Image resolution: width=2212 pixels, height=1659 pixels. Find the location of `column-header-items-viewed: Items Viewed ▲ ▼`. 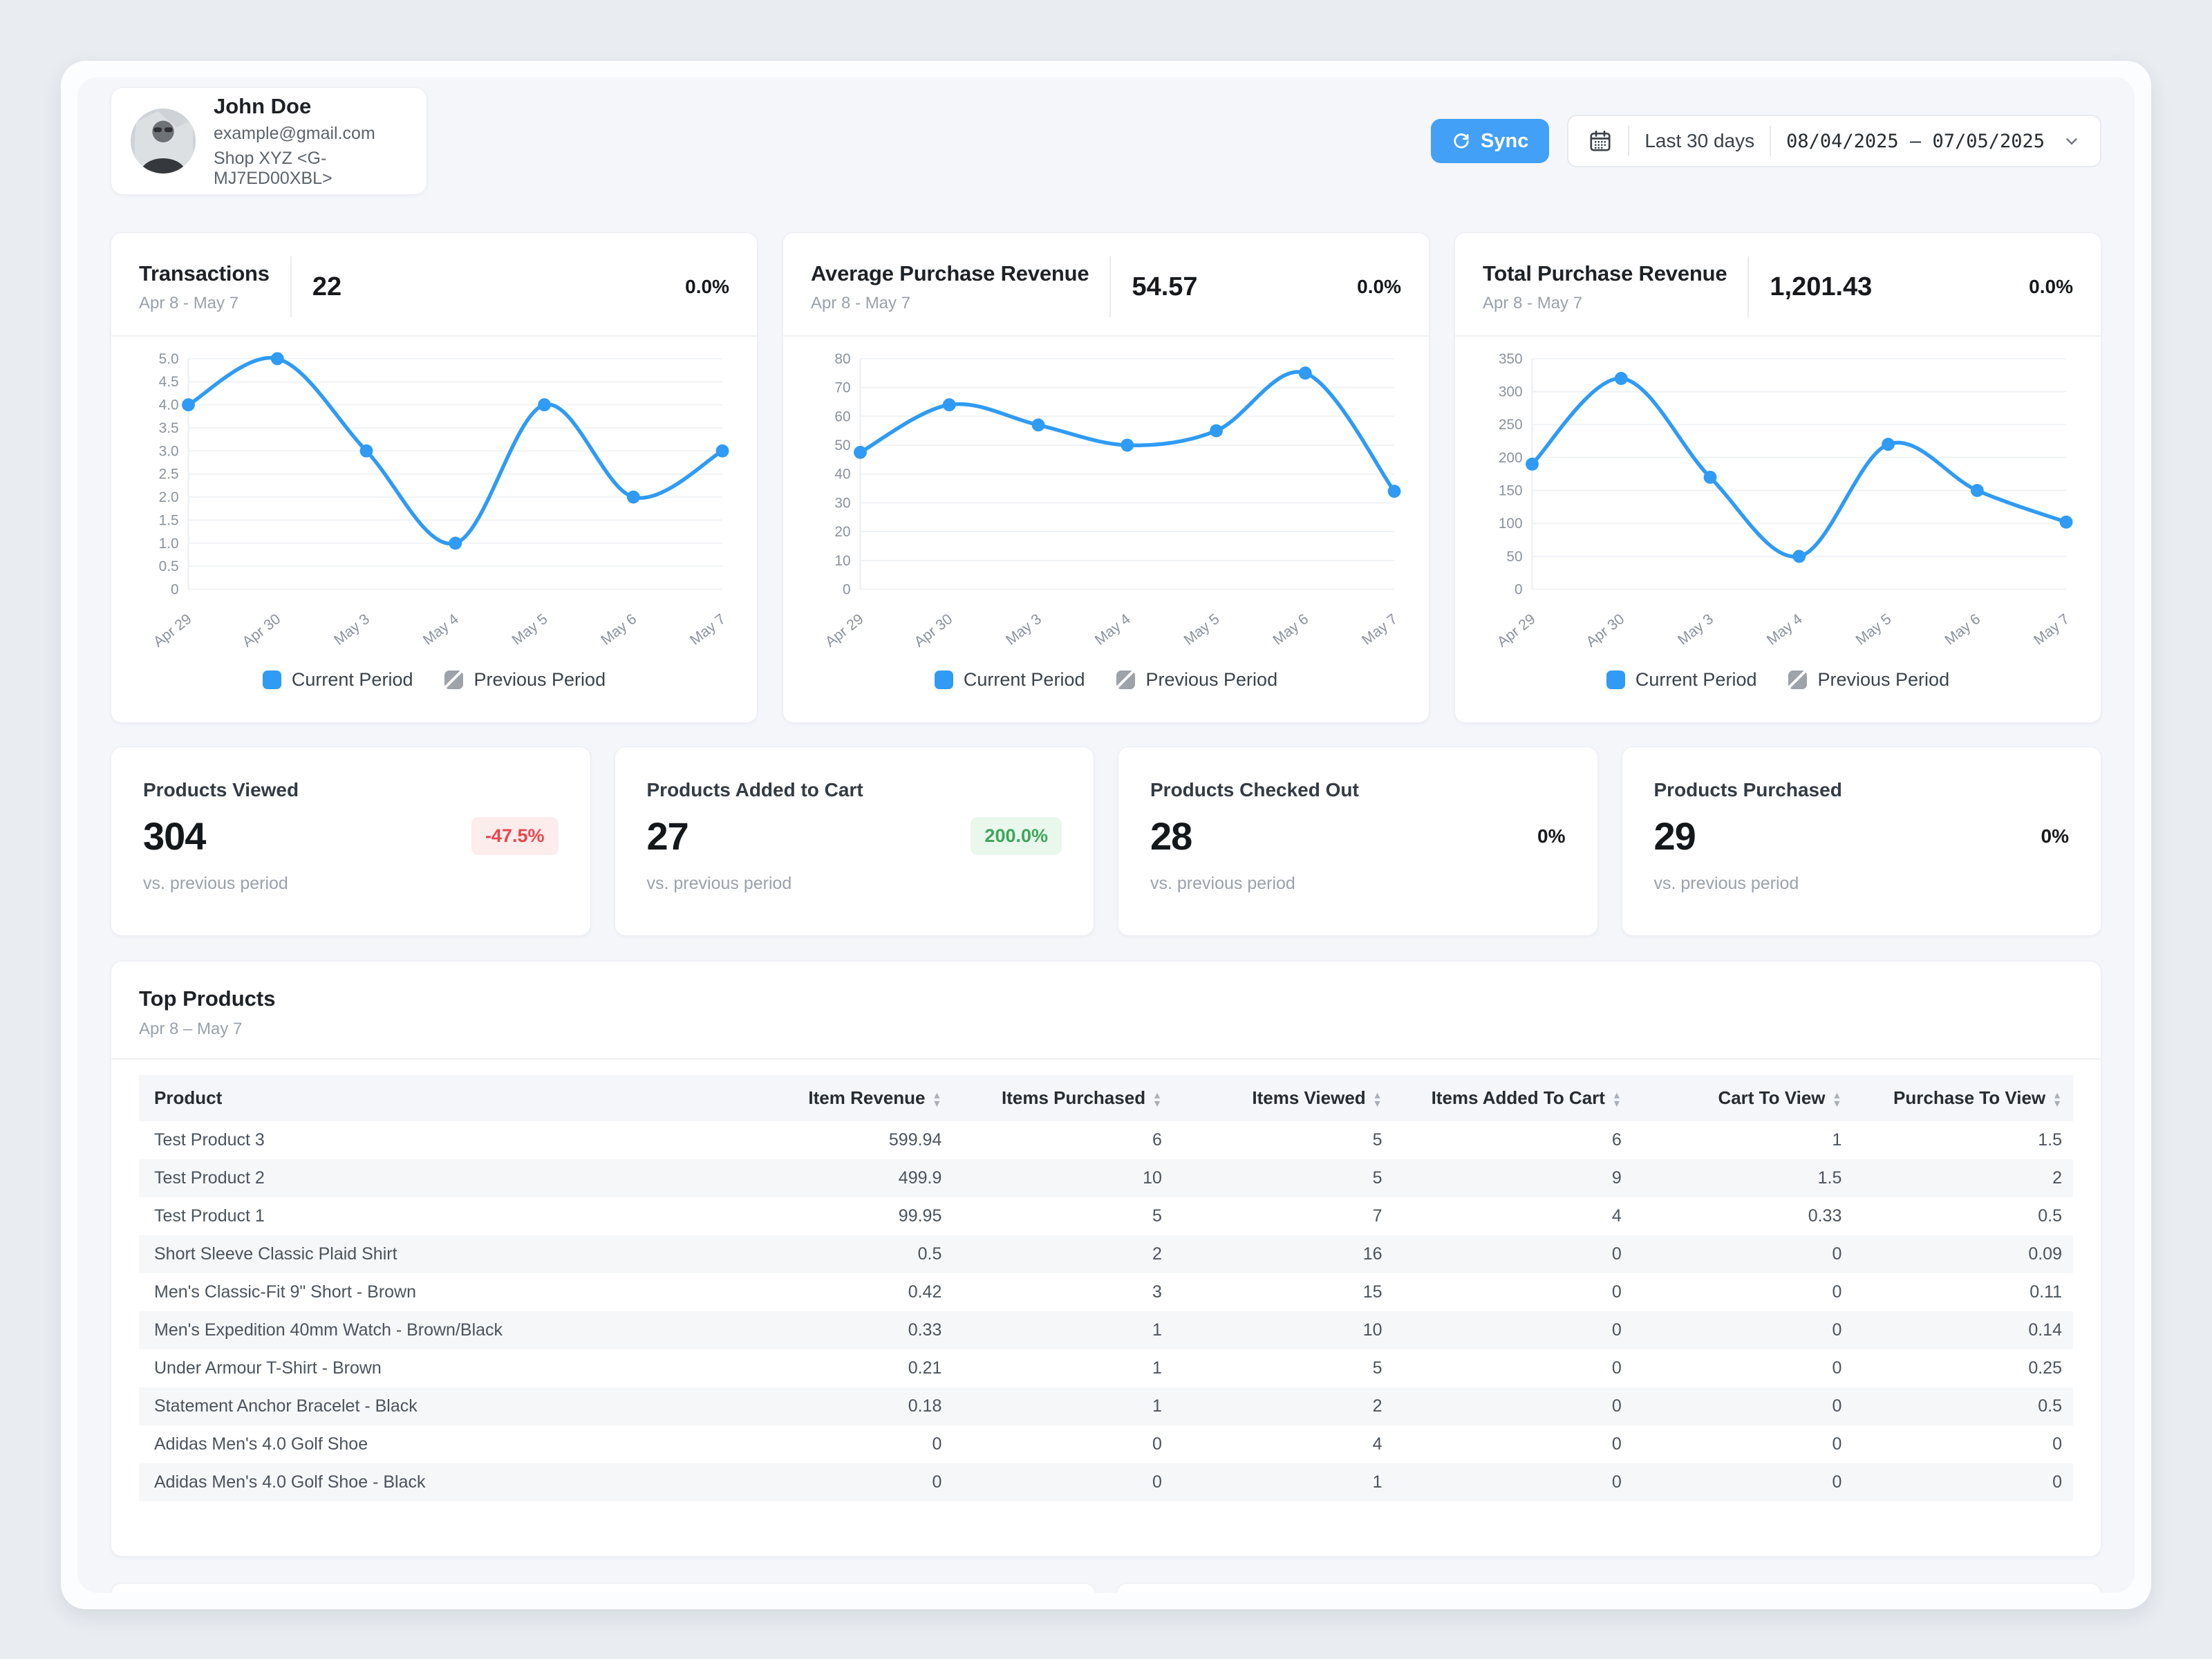

column-header-items-viewed: Items Viewed ▲ ▼ is located at coordinates (1317, 1098).